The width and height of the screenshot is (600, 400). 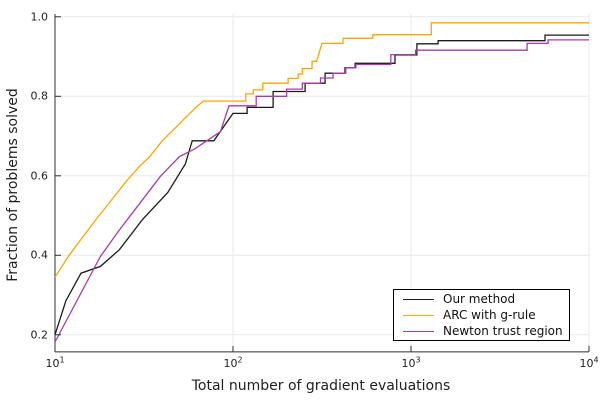 I want to click on y-tick-label: 0.4, so click(x=39, y=255).